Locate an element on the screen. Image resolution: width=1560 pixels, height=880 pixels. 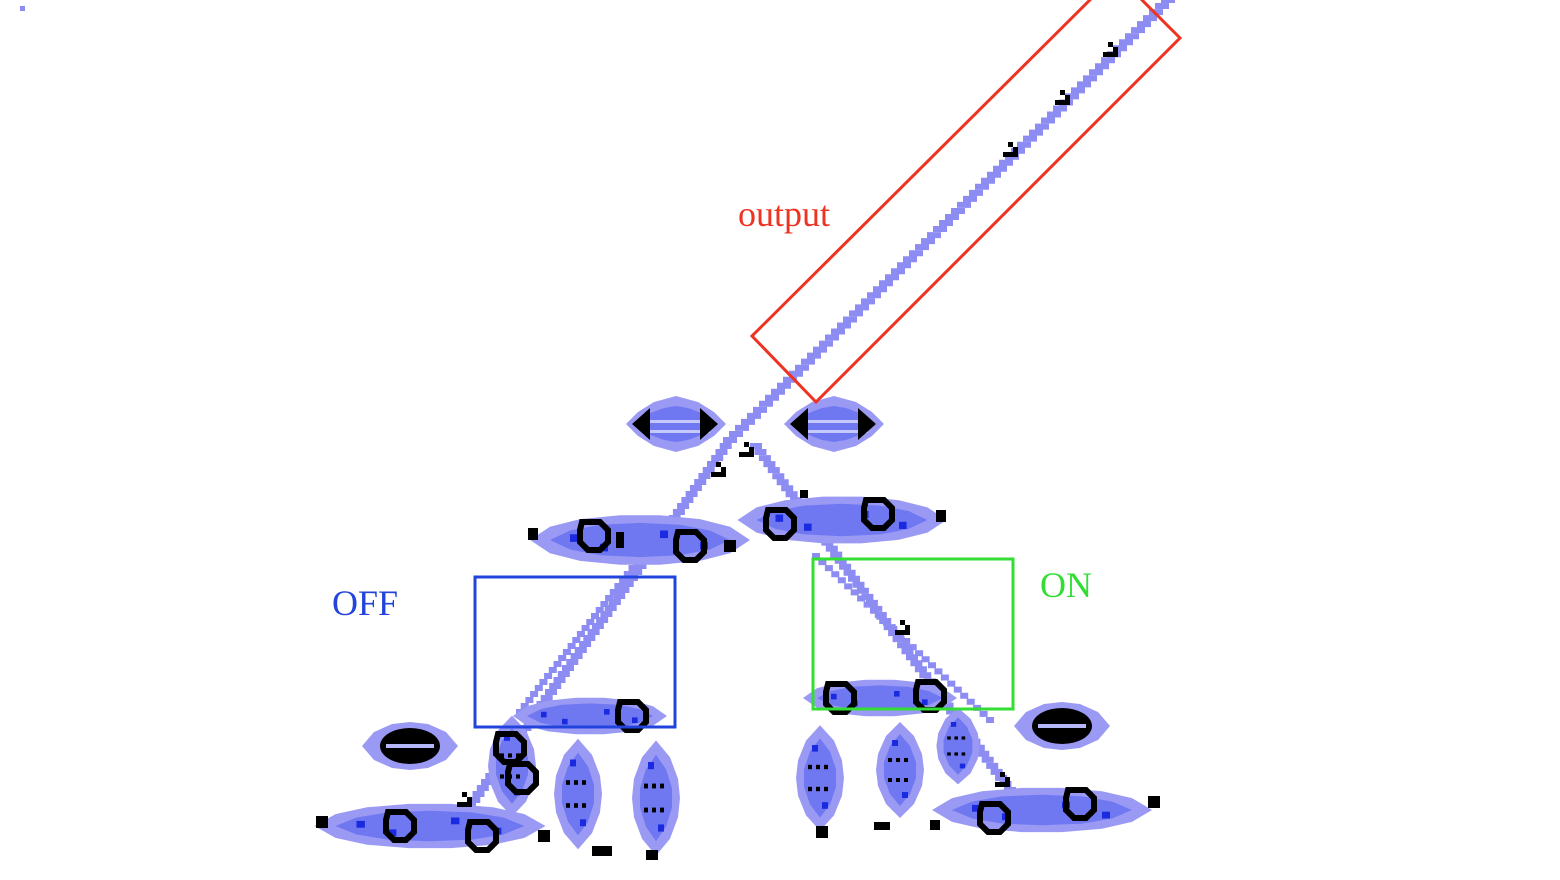
lower-left-vertical-structures is located at coordinates (584, 787).